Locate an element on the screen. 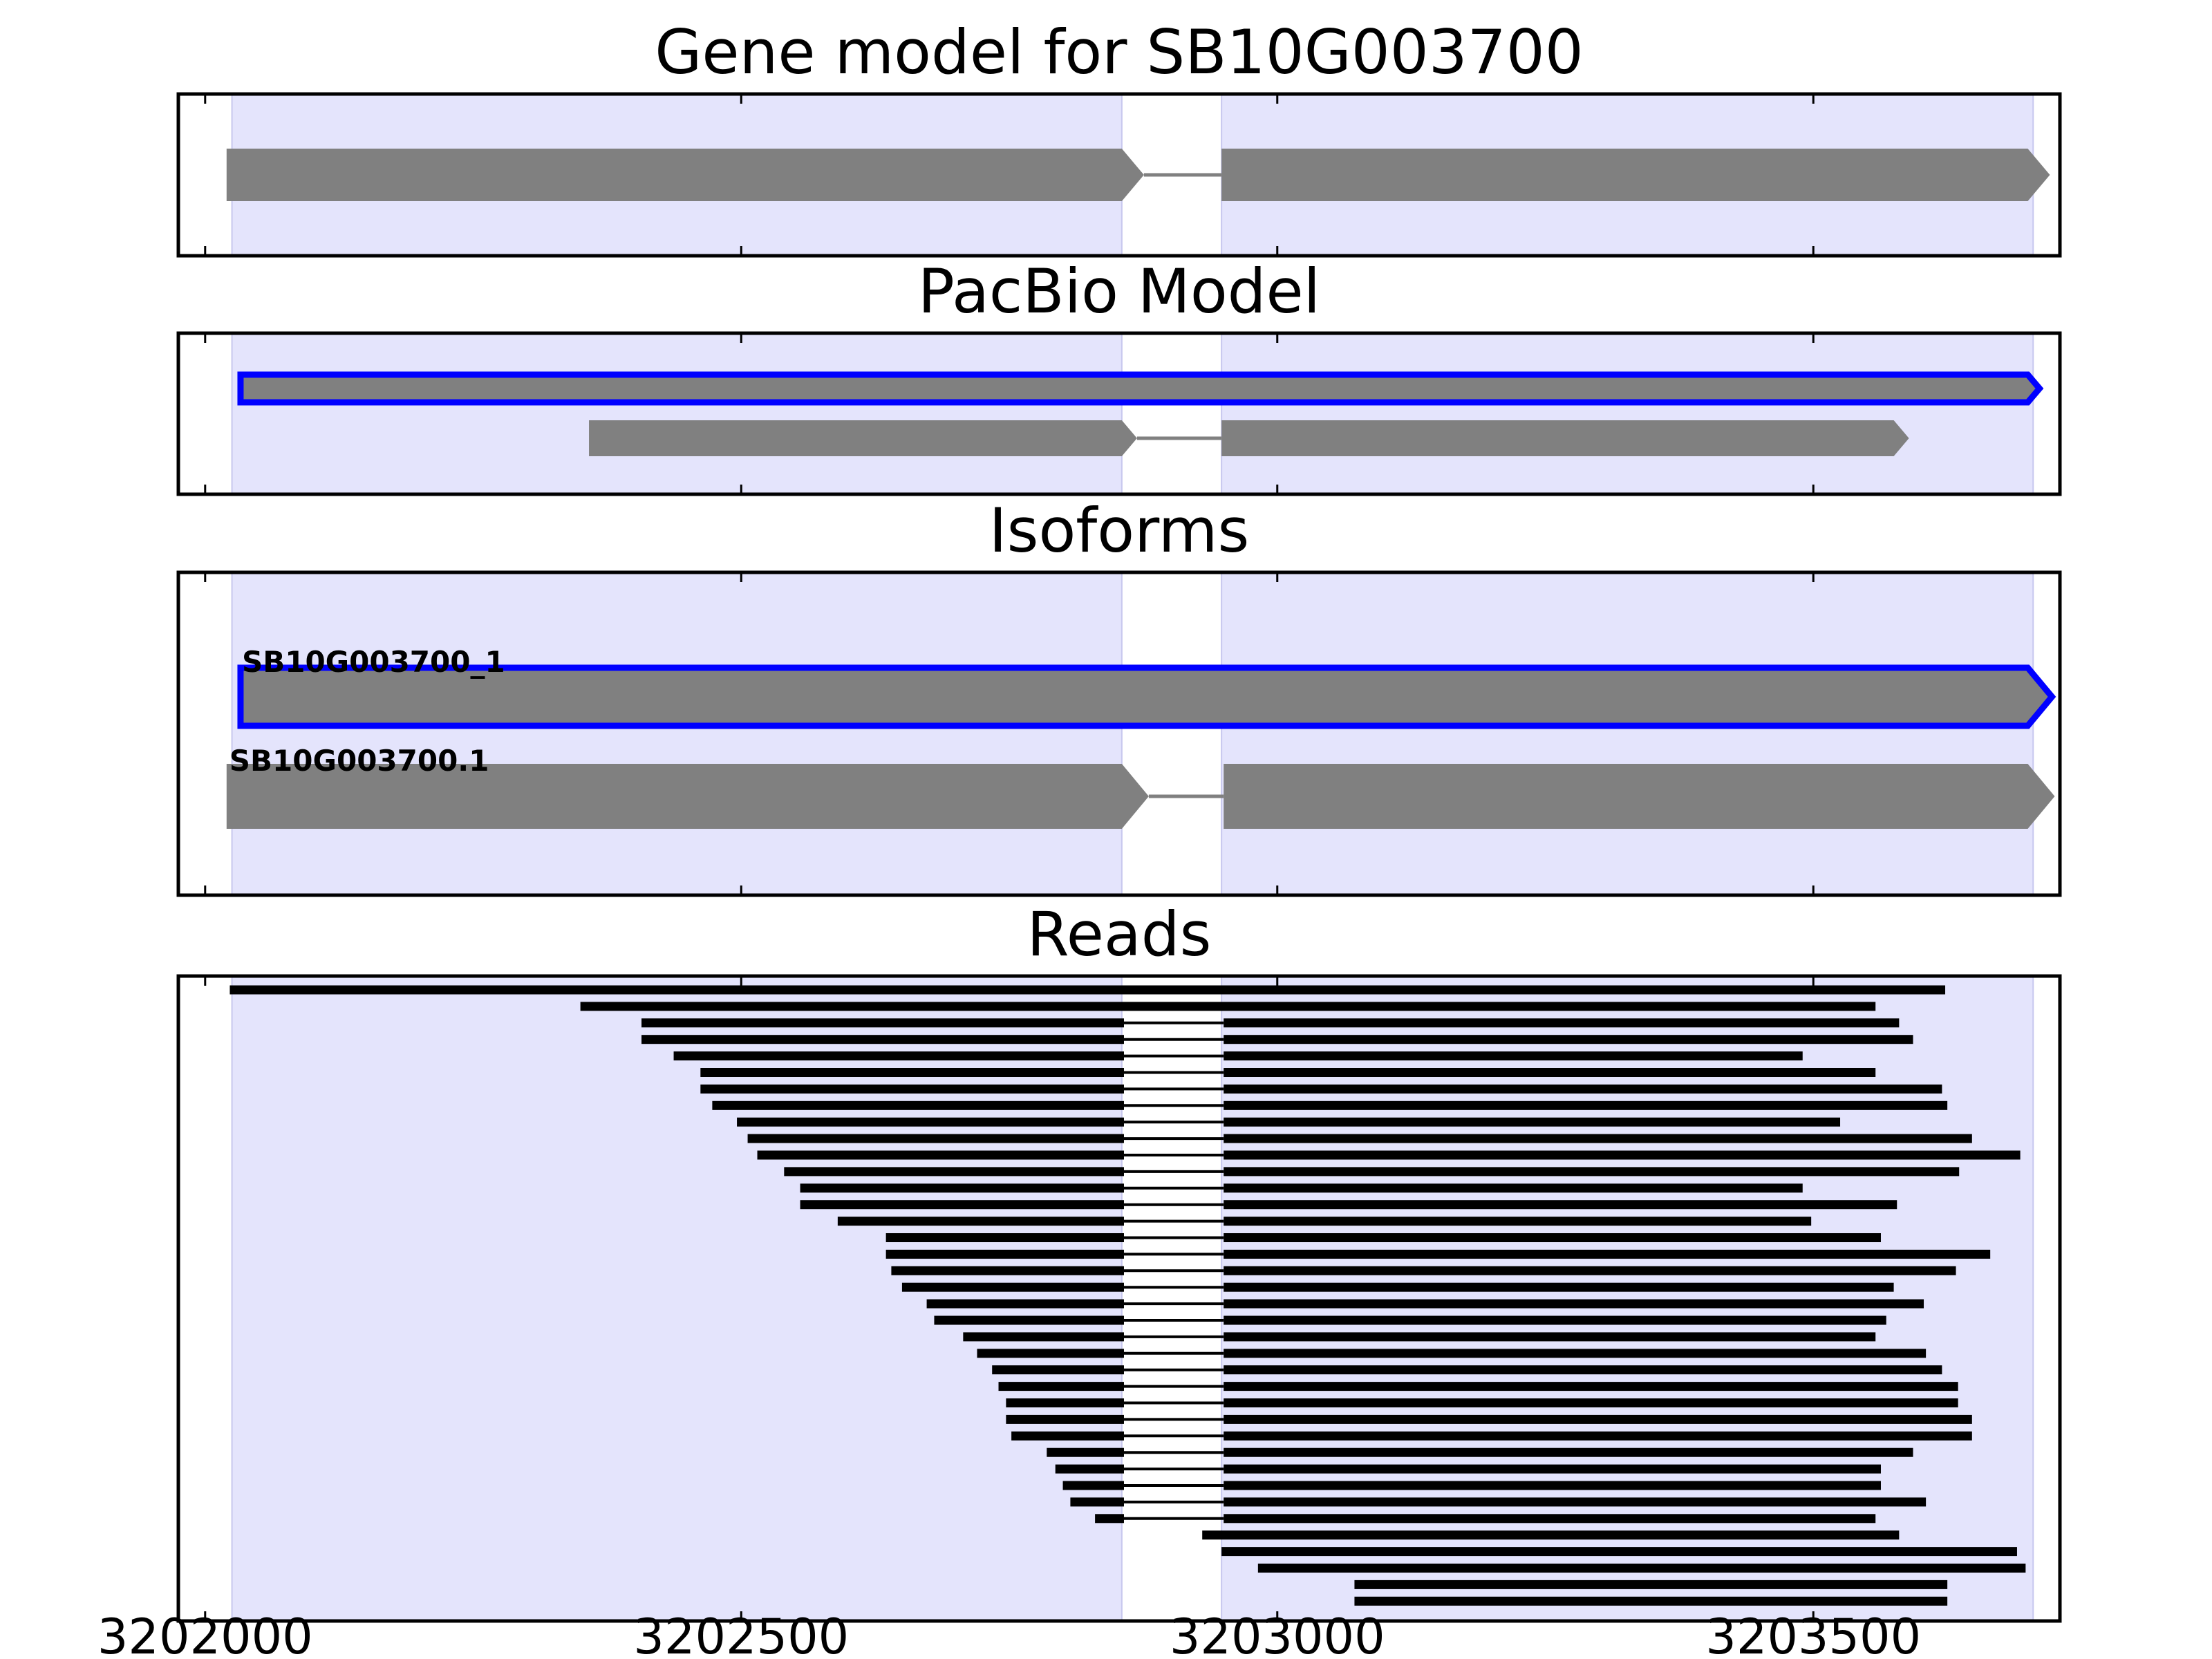 This screenshot has height=1659, width=2212. x-tick-label: 3202000 is located at coordinates (205, 1634).